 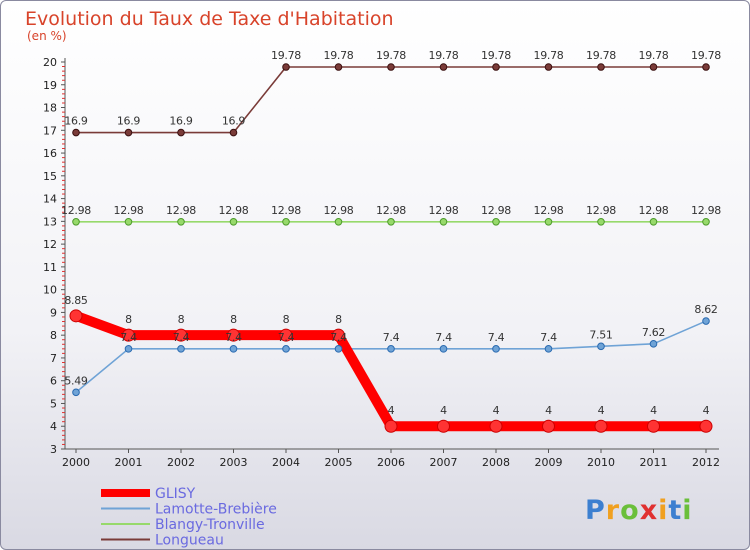 What do you see at coordinates (53, 426) in the screenshot?
I see `y-tick-label: 4` at bounding box center [53, 426].